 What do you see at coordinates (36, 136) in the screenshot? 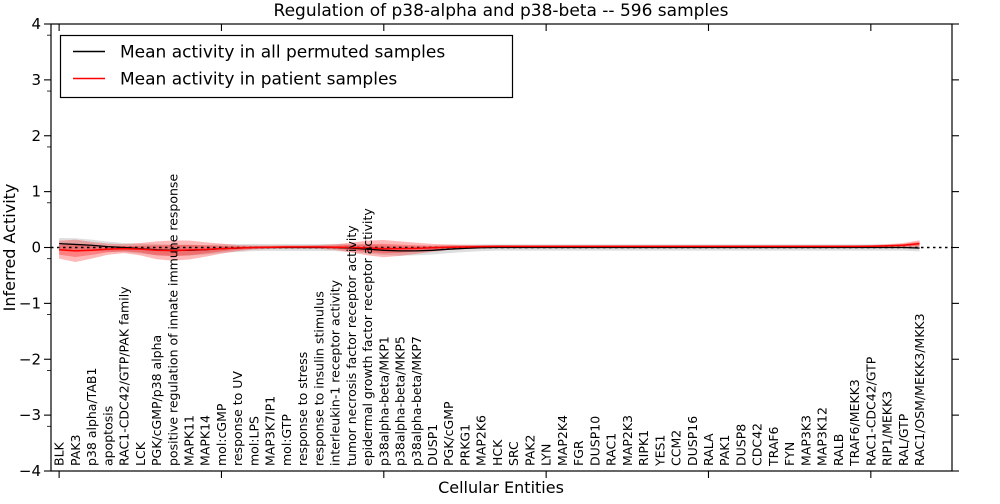
I see `y-tick-label: 2` at bounding box center [36, 136].